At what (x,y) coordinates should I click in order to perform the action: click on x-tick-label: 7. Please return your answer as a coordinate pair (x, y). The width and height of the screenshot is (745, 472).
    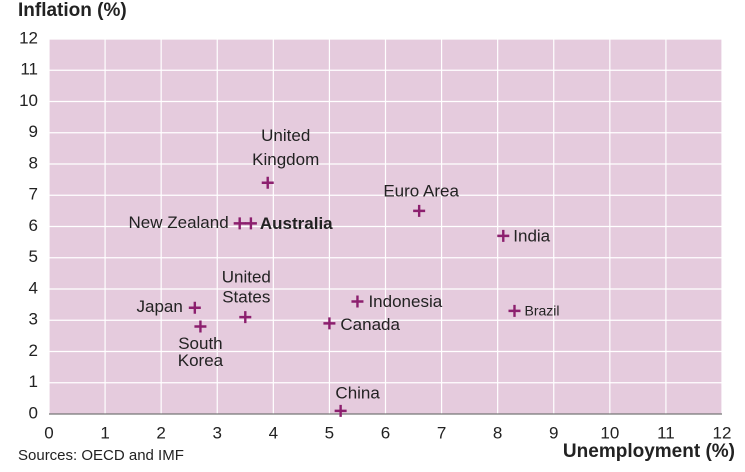
    Looking at the image, I should click on (441, 432).